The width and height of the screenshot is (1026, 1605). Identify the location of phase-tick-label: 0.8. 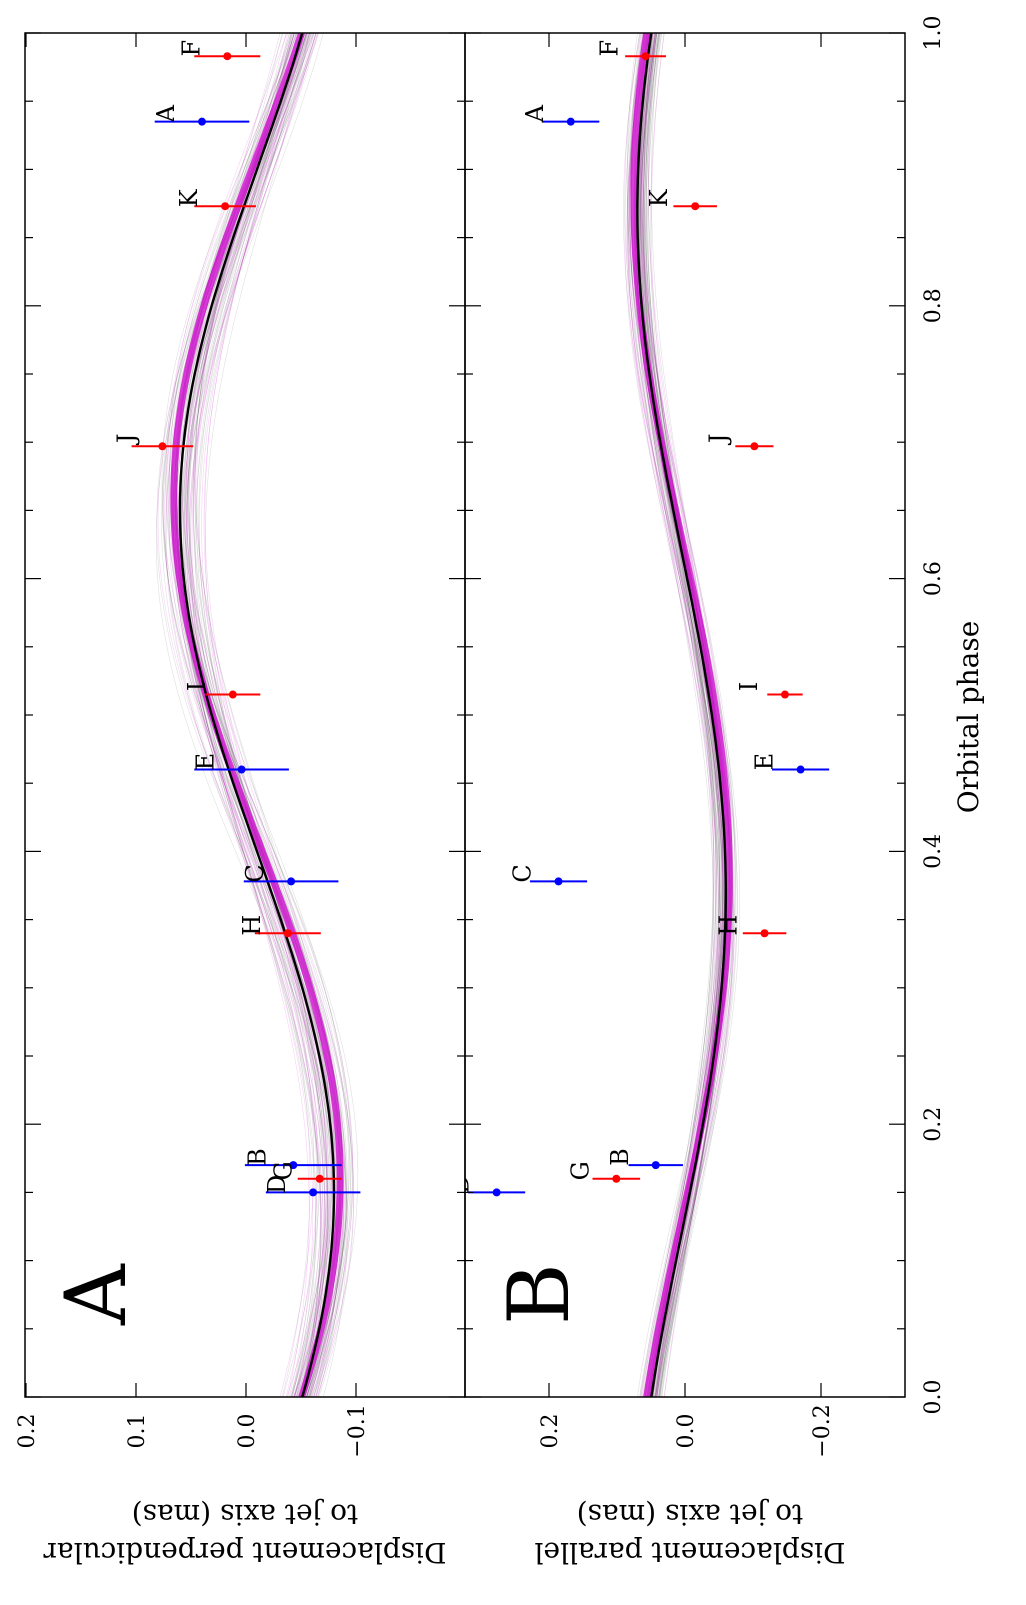
(933, 305).